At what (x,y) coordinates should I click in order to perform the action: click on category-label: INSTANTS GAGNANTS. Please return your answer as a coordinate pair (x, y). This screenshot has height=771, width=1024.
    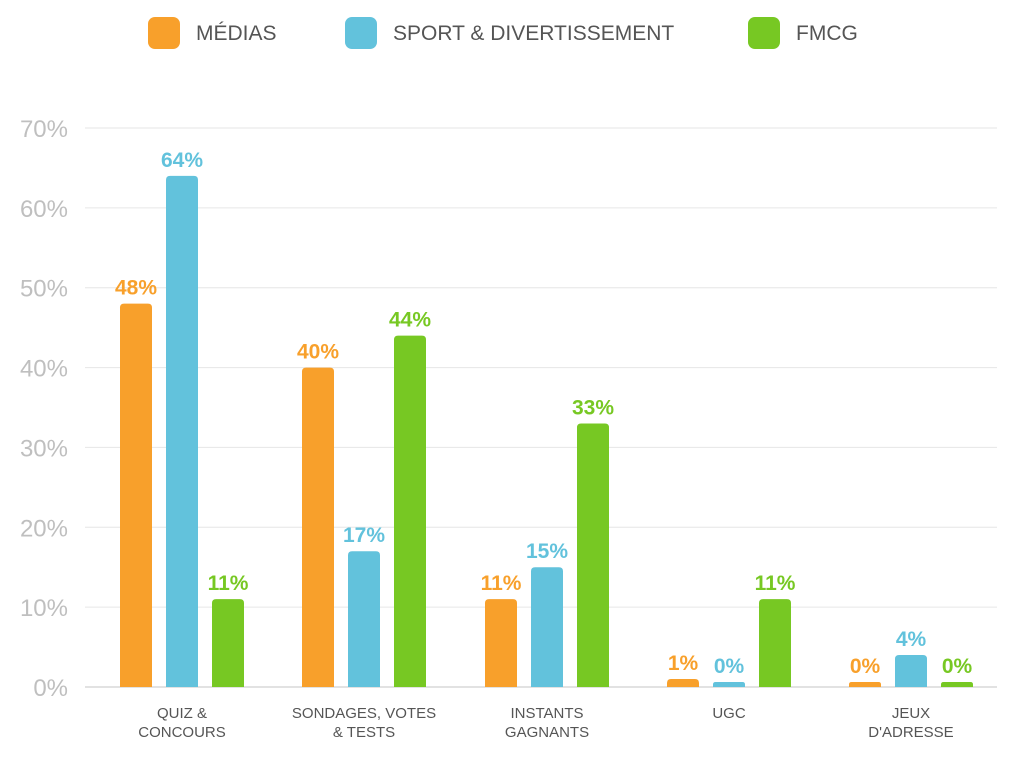
    Looking at the image, I should click on (547, 723).